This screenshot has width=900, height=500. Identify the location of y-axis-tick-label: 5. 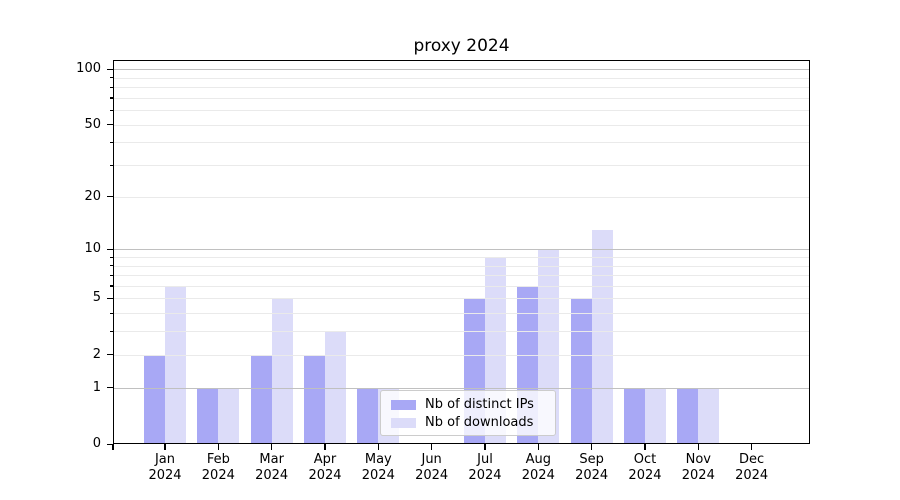
(96, 298).